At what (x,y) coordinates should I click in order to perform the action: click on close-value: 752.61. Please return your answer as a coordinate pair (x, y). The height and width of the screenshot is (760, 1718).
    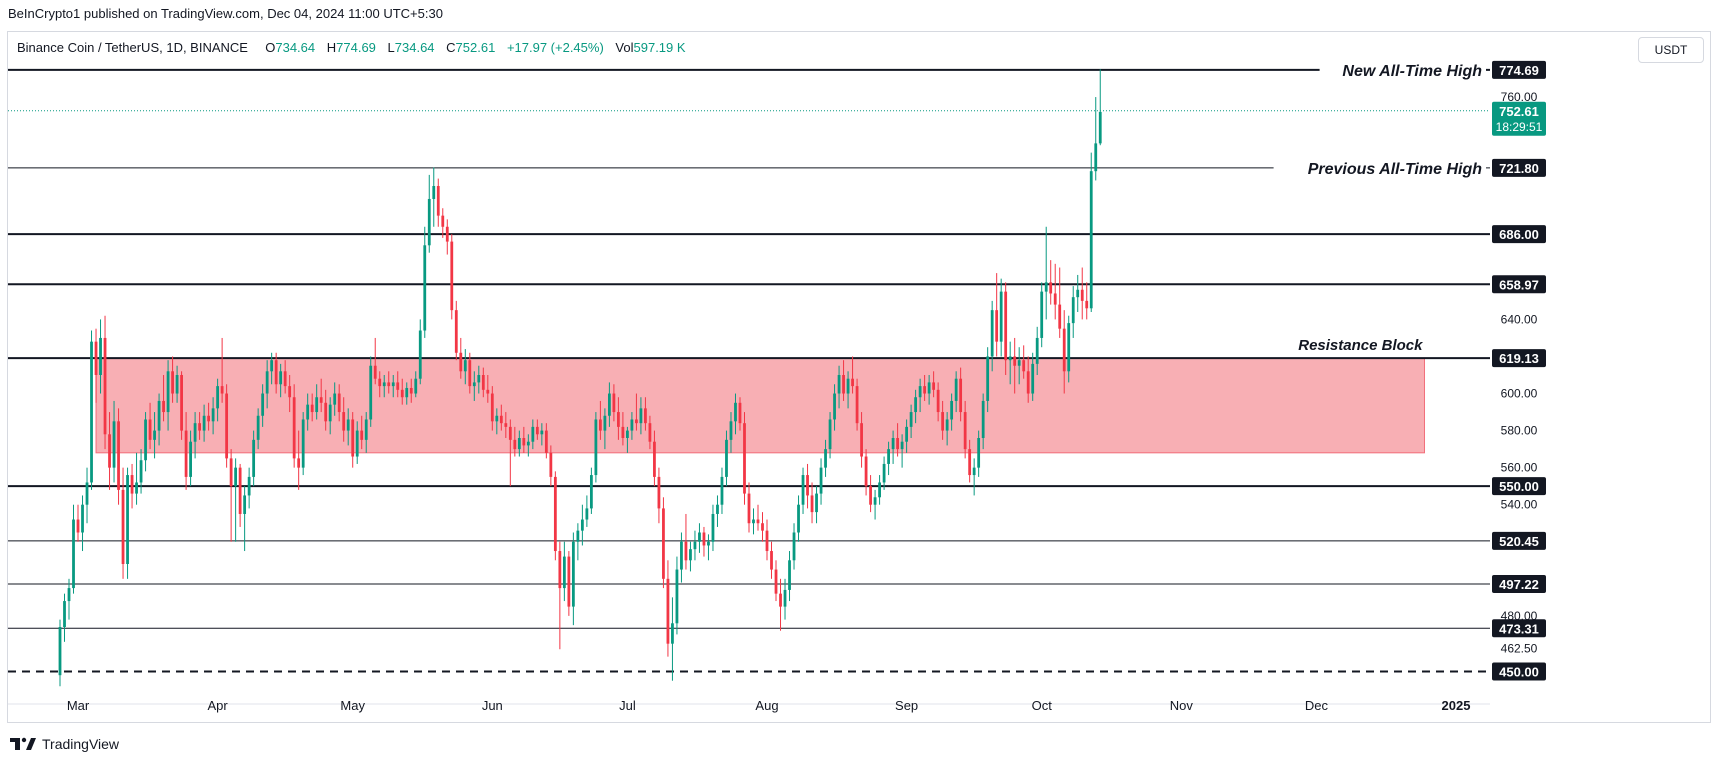
    Looking at the image, I should click on (475, 47).